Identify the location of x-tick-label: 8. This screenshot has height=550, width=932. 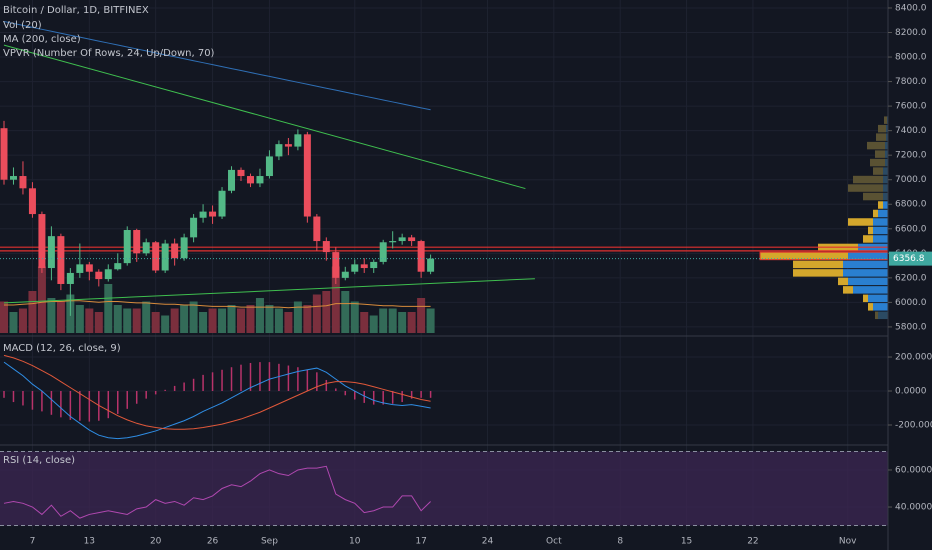
(620, 542).